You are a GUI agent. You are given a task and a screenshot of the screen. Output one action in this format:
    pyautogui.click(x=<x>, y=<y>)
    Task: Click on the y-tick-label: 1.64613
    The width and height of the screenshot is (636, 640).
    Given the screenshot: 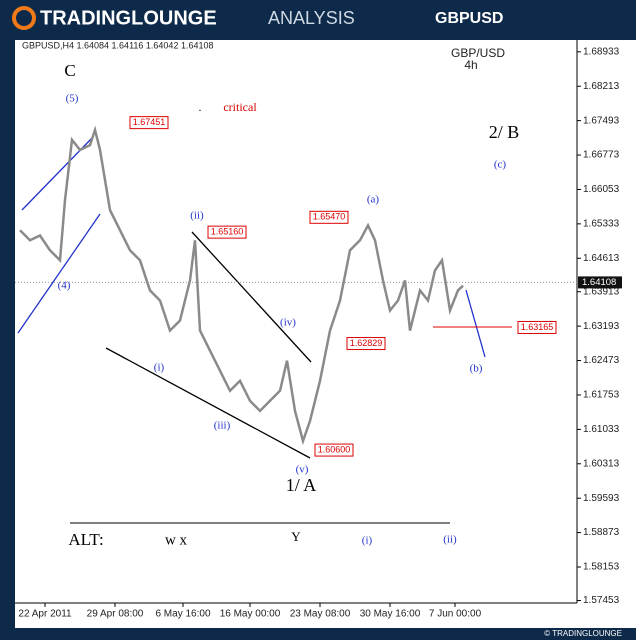 What is the action you would take?
    pyautogui.click(x=601, y=258)
    